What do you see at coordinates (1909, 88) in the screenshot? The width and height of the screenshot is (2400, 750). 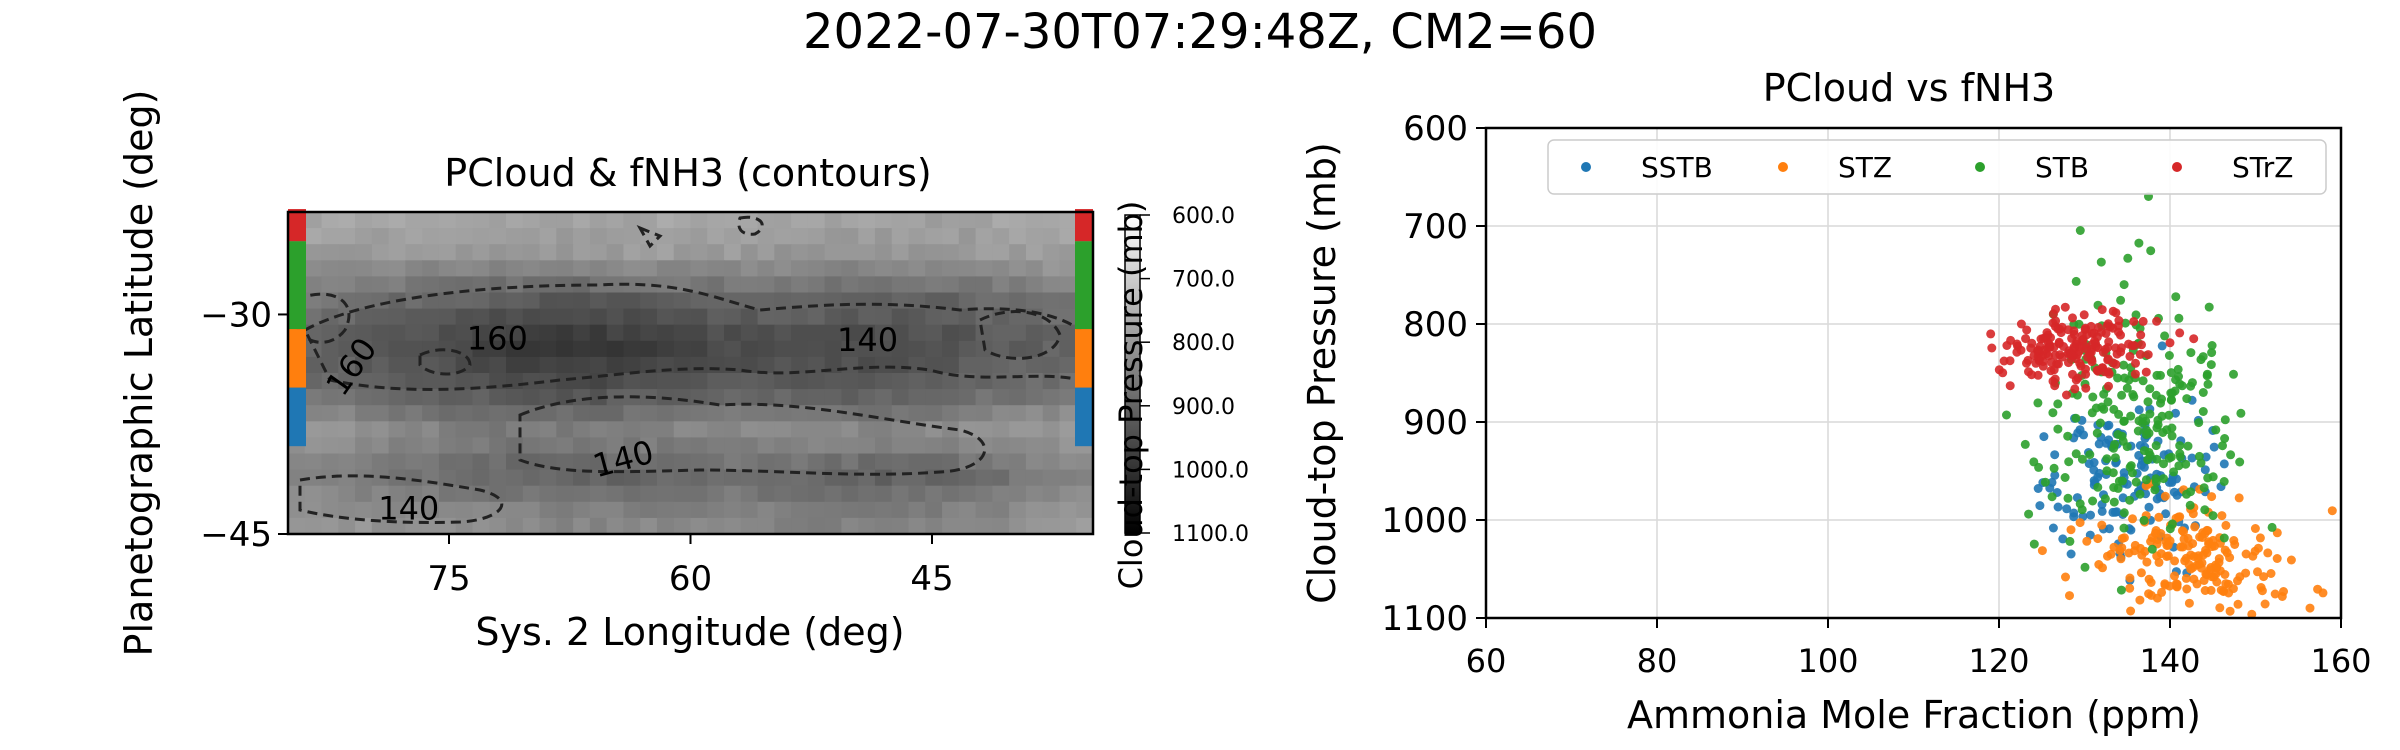 I see `scatter-title: PCloud vs fNH3` at bounding box center [1909, 88].